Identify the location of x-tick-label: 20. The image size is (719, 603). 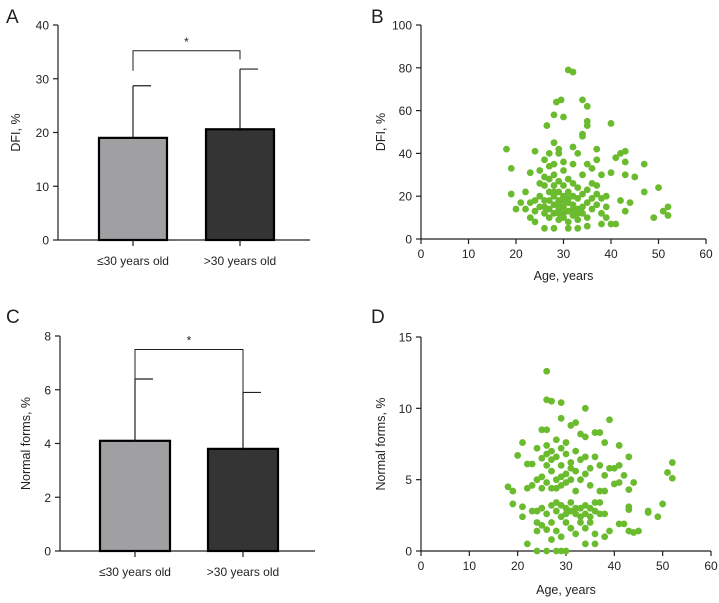
(518, 566).